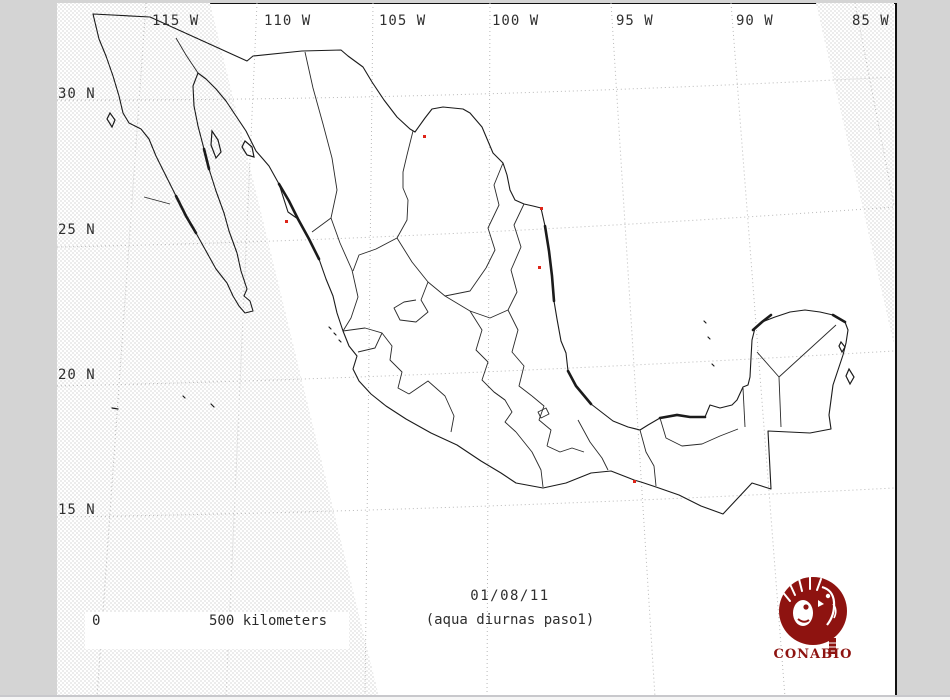 The image size is (950, 700). Describe the element at coordinates (516, 21) in the screenshot. I see `lon-label: 100 W` at that location.